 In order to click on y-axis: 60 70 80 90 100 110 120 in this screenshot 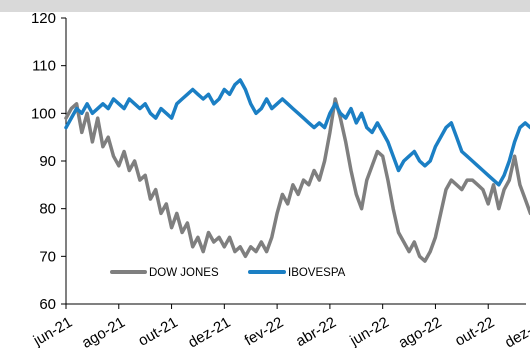, I will do `click(49, 161)`.